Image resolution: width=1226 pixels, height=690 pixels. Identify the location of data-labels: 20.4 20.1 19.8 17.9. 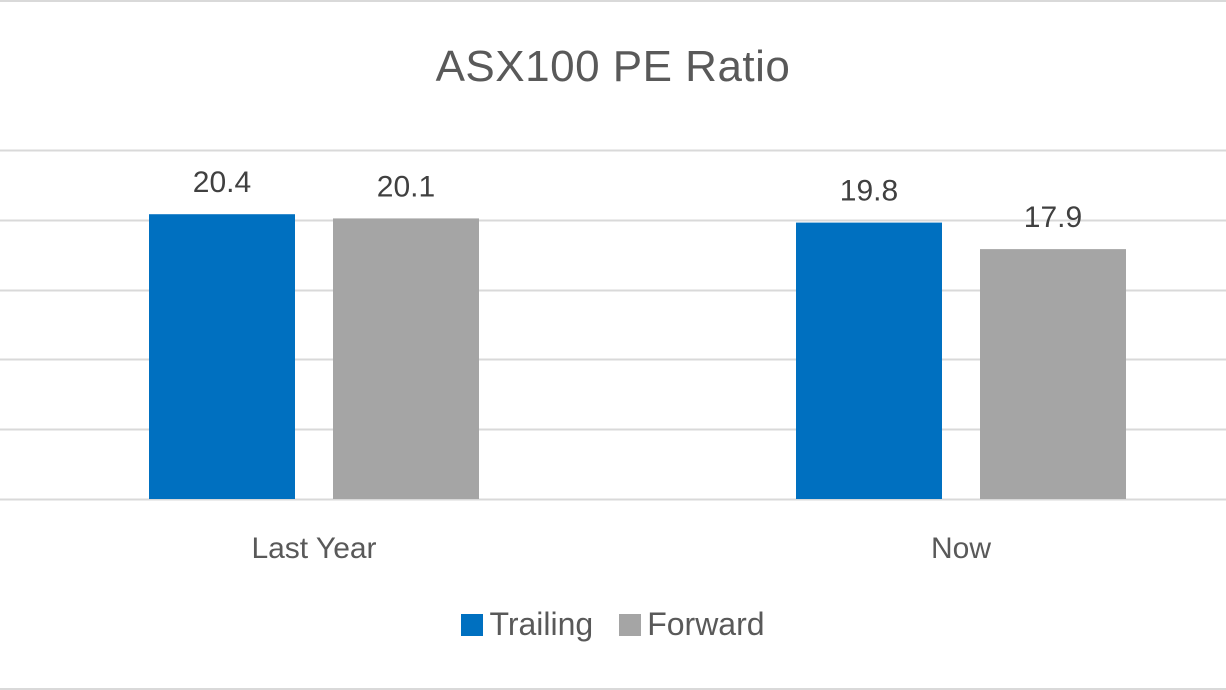
(637, 200).